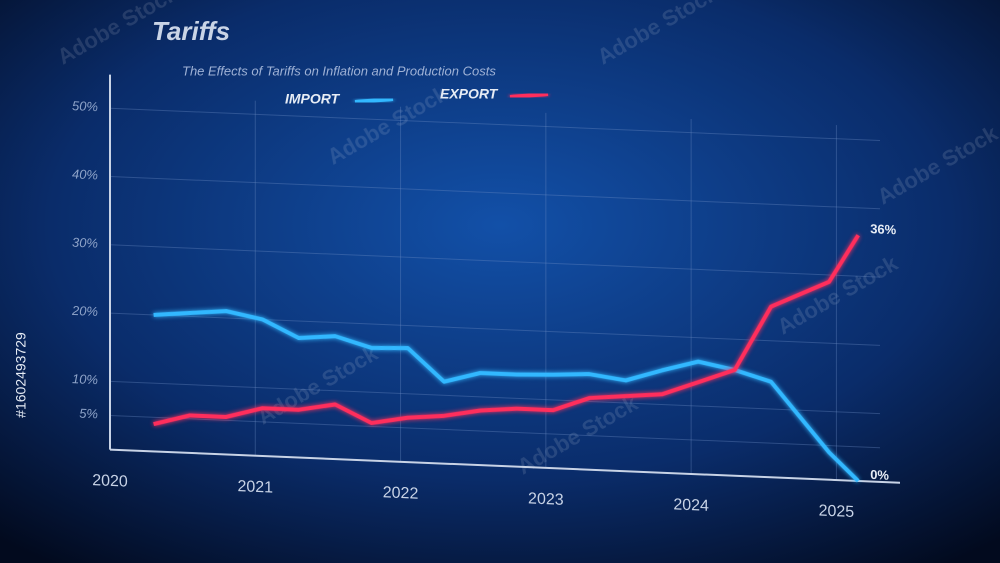 This screenshot has height=563, width=1000. Describe the element at coordinates (88, 414) in the screenshot. I see `y-tick-label: 5%` at that location.